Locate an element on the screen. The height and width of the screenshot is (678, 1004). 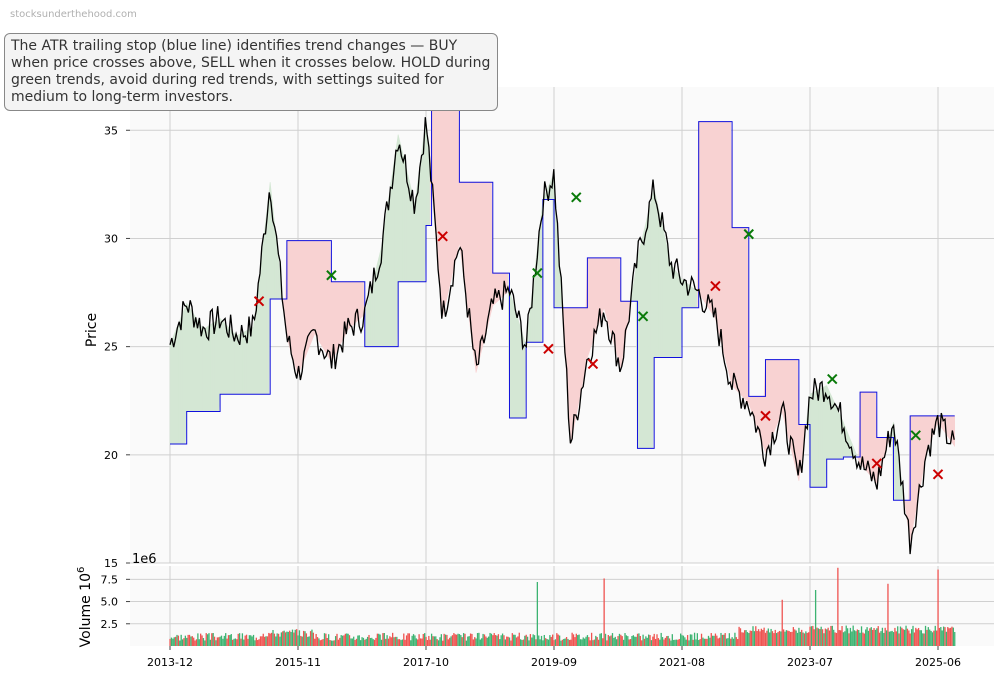
sell-signal-marker-stroke-b is located at coordinates (938, 474).